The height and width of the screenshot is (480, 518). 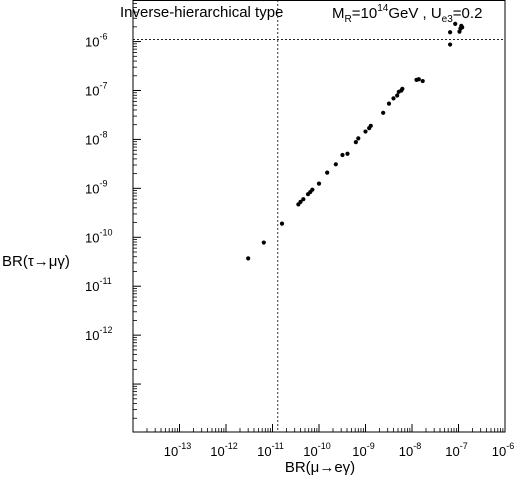 What do you see at coordinates (223, 450) in the screenshot?
I see `x-tick-label: 10⁻¹²` at bounding box center [223, 450].